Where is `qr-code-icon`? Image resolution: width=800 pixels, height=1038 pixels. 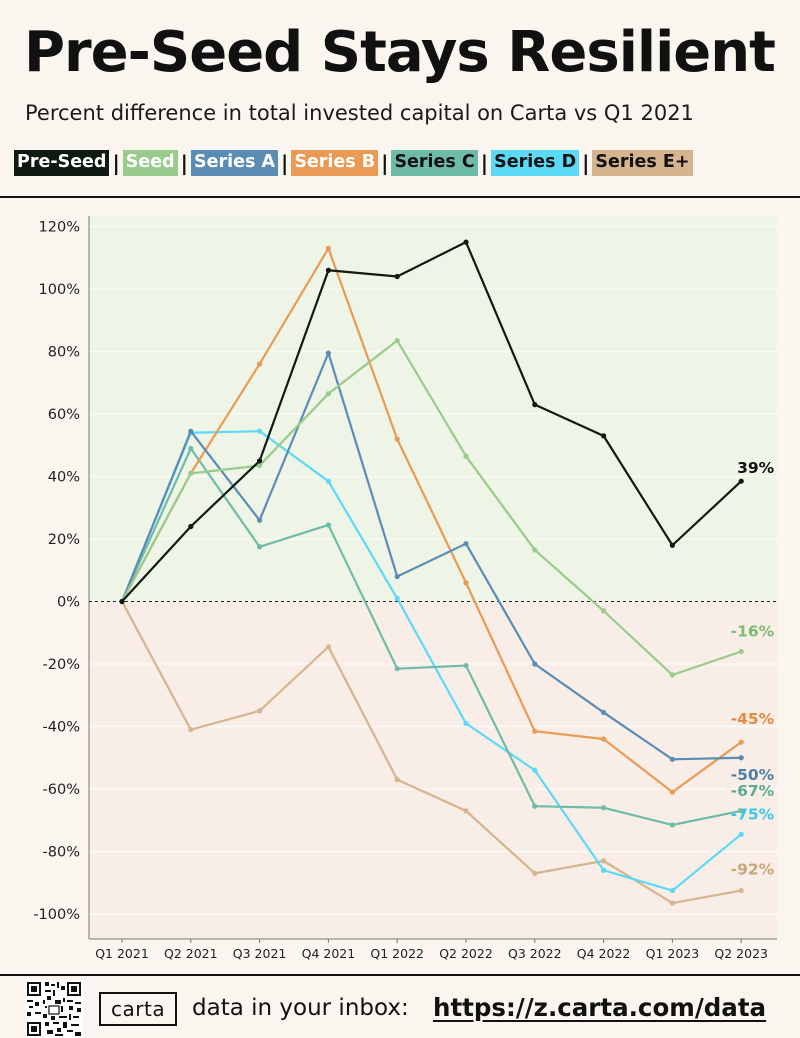
qr-code-icon is located at coordinates (54, 1009).